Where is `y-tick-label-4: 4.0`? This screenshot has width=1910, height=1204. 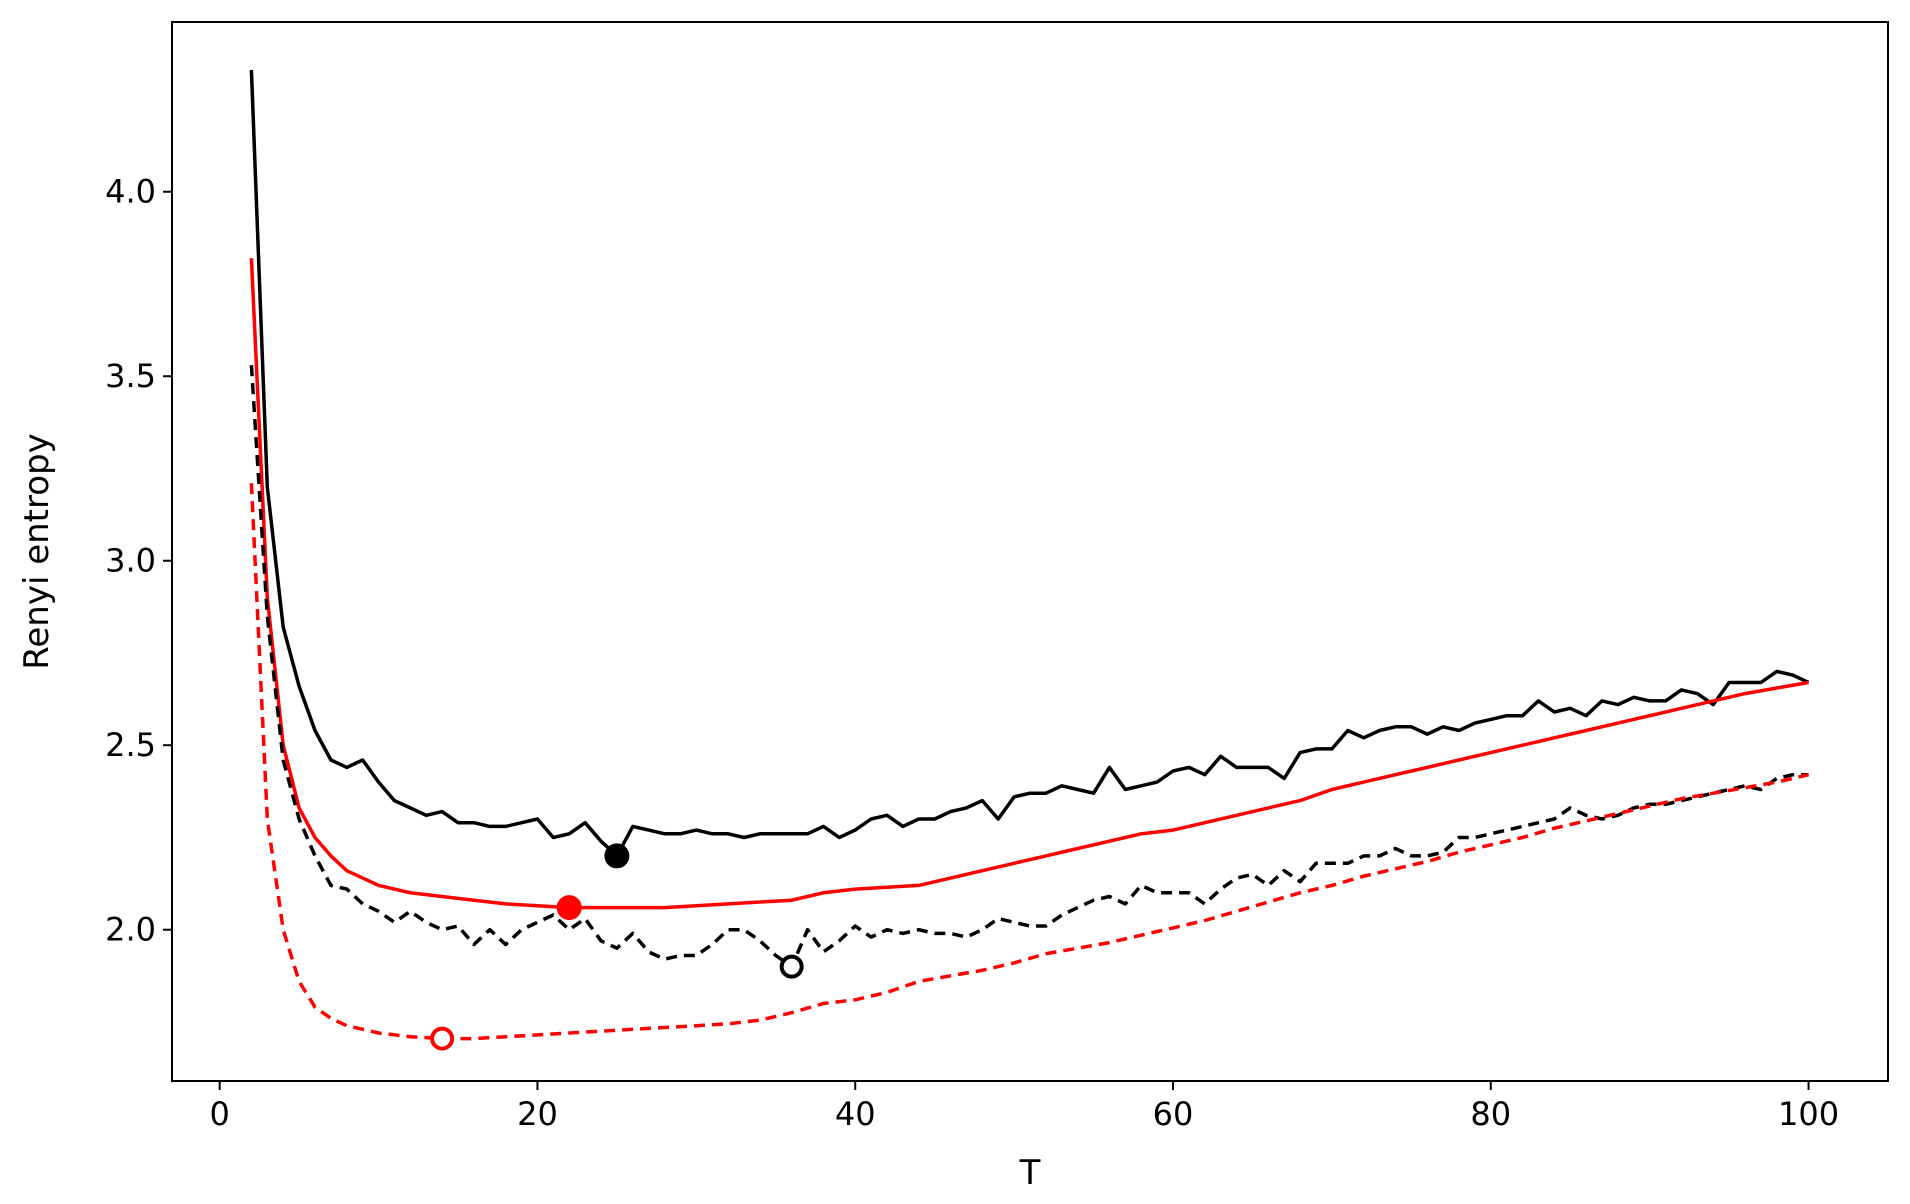 y-tick-label-4: 4.0 is located at coordinates (130, 192).